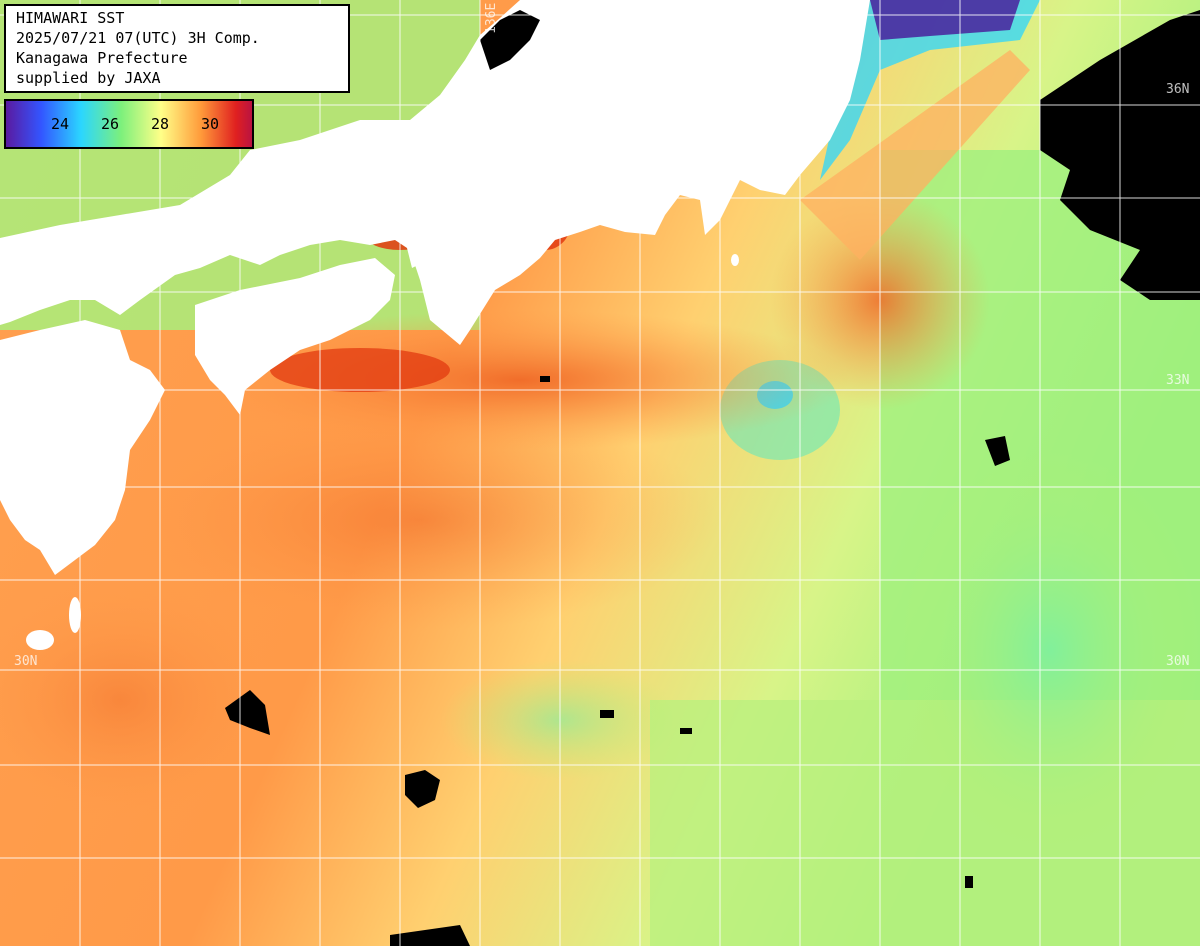  What do you see at coordinates (930, 90) in the screenshot?
I see `oyashio-cold` at bounding box center [930, 90].